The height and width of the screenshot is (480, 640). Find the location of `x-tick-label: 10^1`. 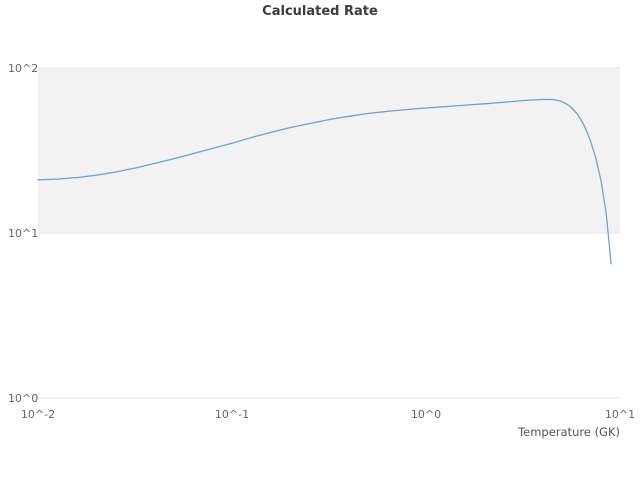

x-tick-label: 10^1 is located at coordinates (620, 414).